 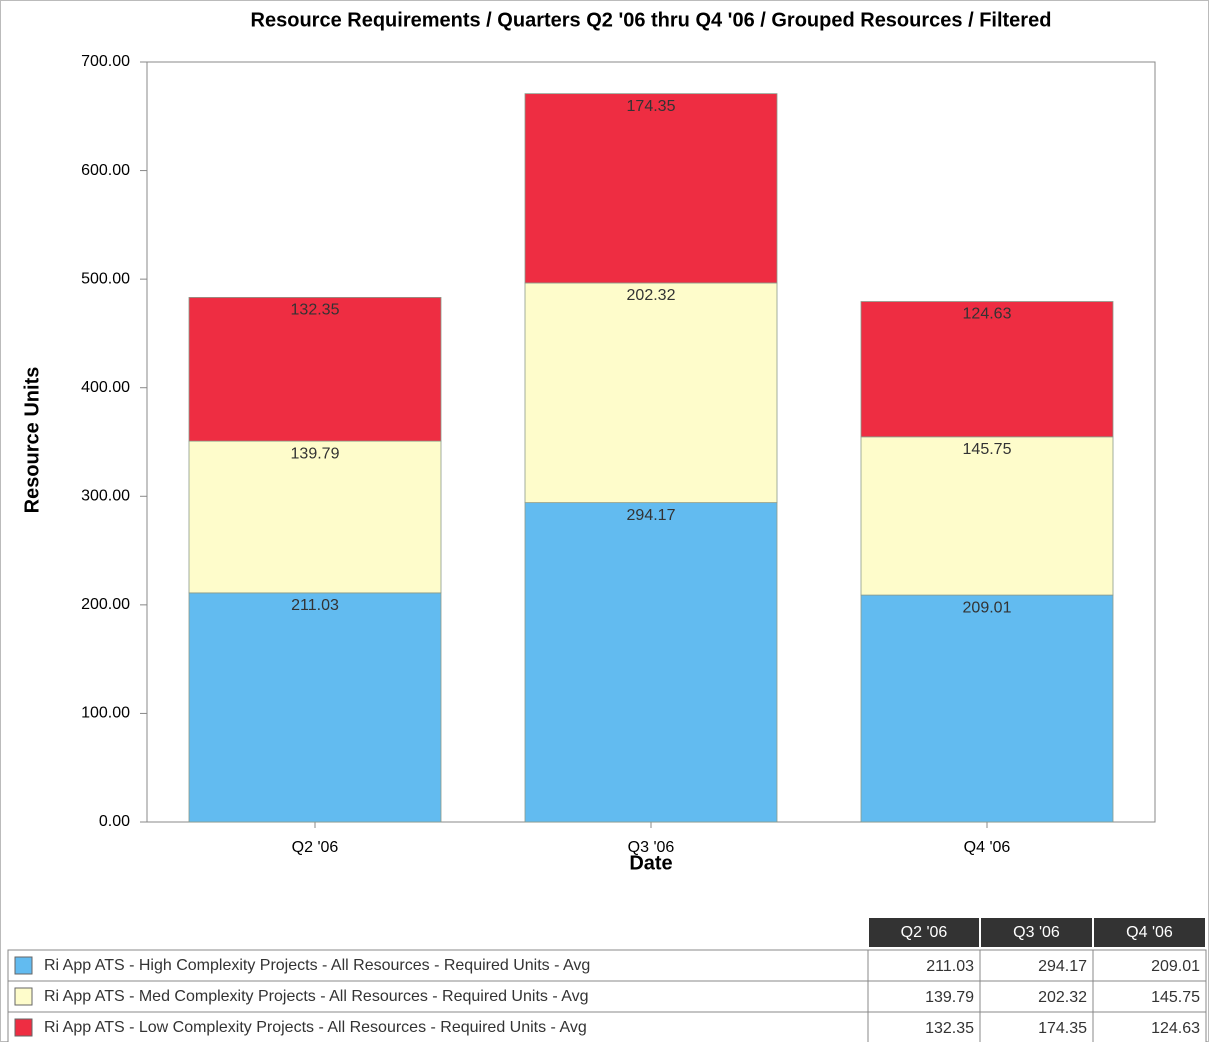 What do you see at coordinates (315, 310) in the screenshot?
I see `data-label: 132.35` at bounding box center [315, 310].